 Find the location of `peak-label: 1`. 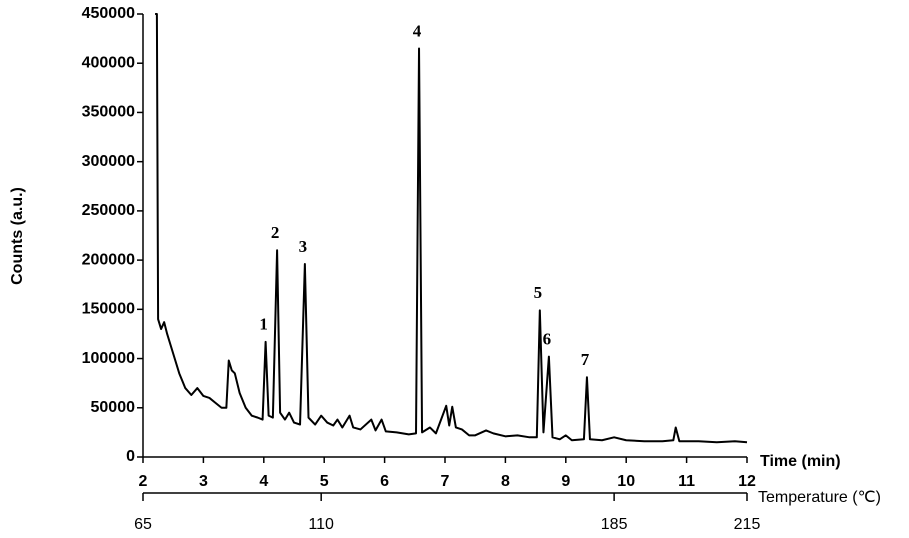

peak-label: 1 is located at coordinates (263, 324).